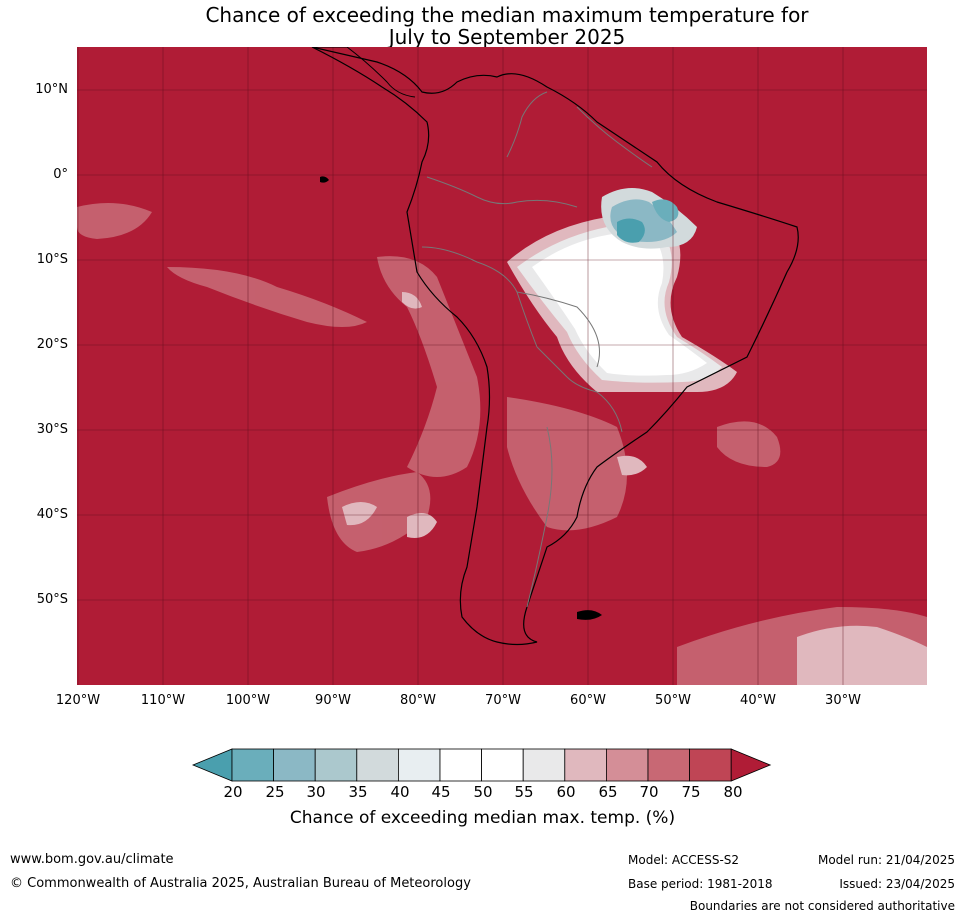 This screenshot has width=965, height=919. What do you see at coordinates (51, 89) in the screenshot?
I see `lat-tick: 10°N` at bounding box center [51, 89].